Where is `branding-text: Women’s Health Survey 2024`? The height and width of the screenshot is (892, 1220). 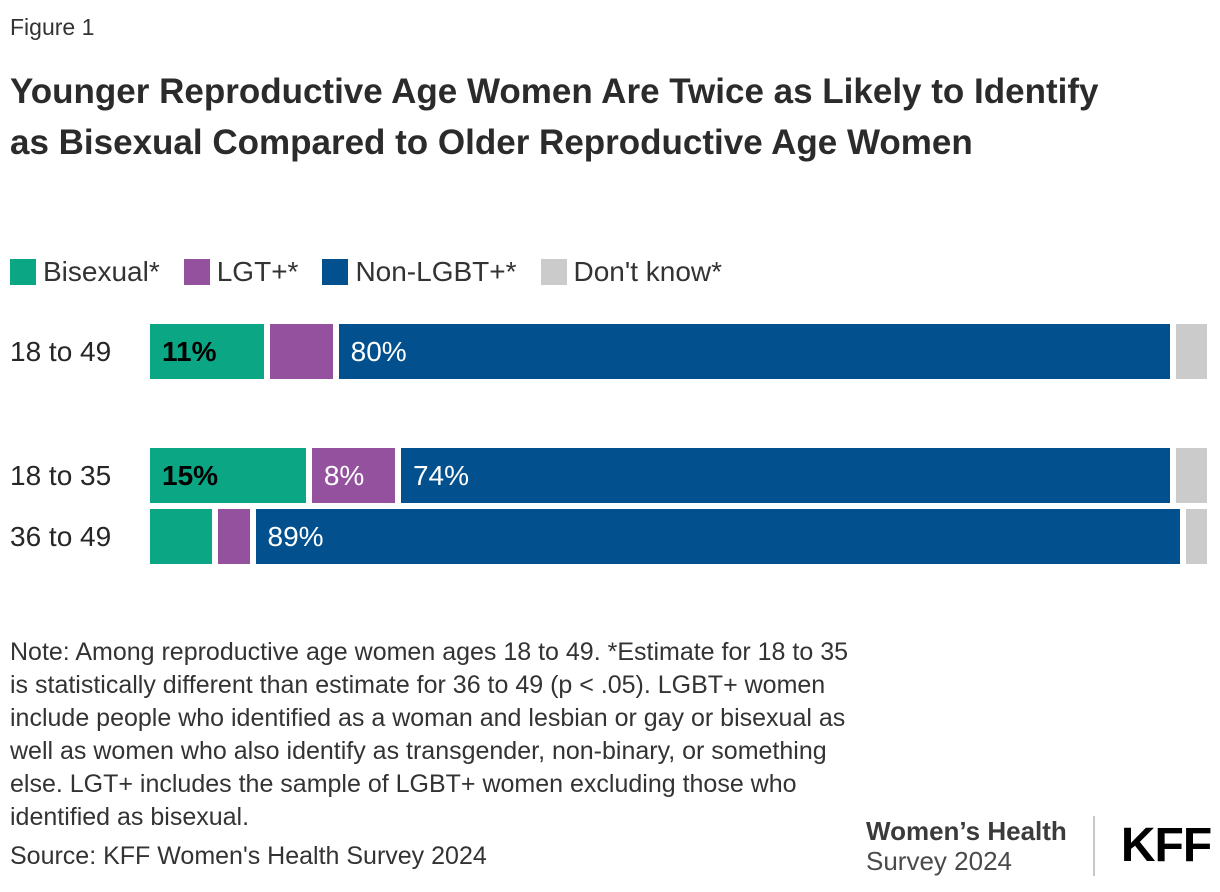
branding-text: Women’s Health Survey 2024 is located at coordinates (966, 846).